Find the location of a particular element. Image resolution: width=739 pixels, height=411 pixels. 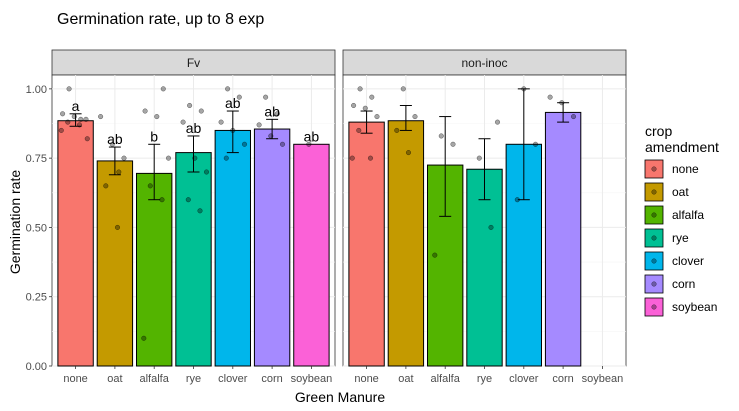

legend-key-oat is located at coordinates (654, 192).